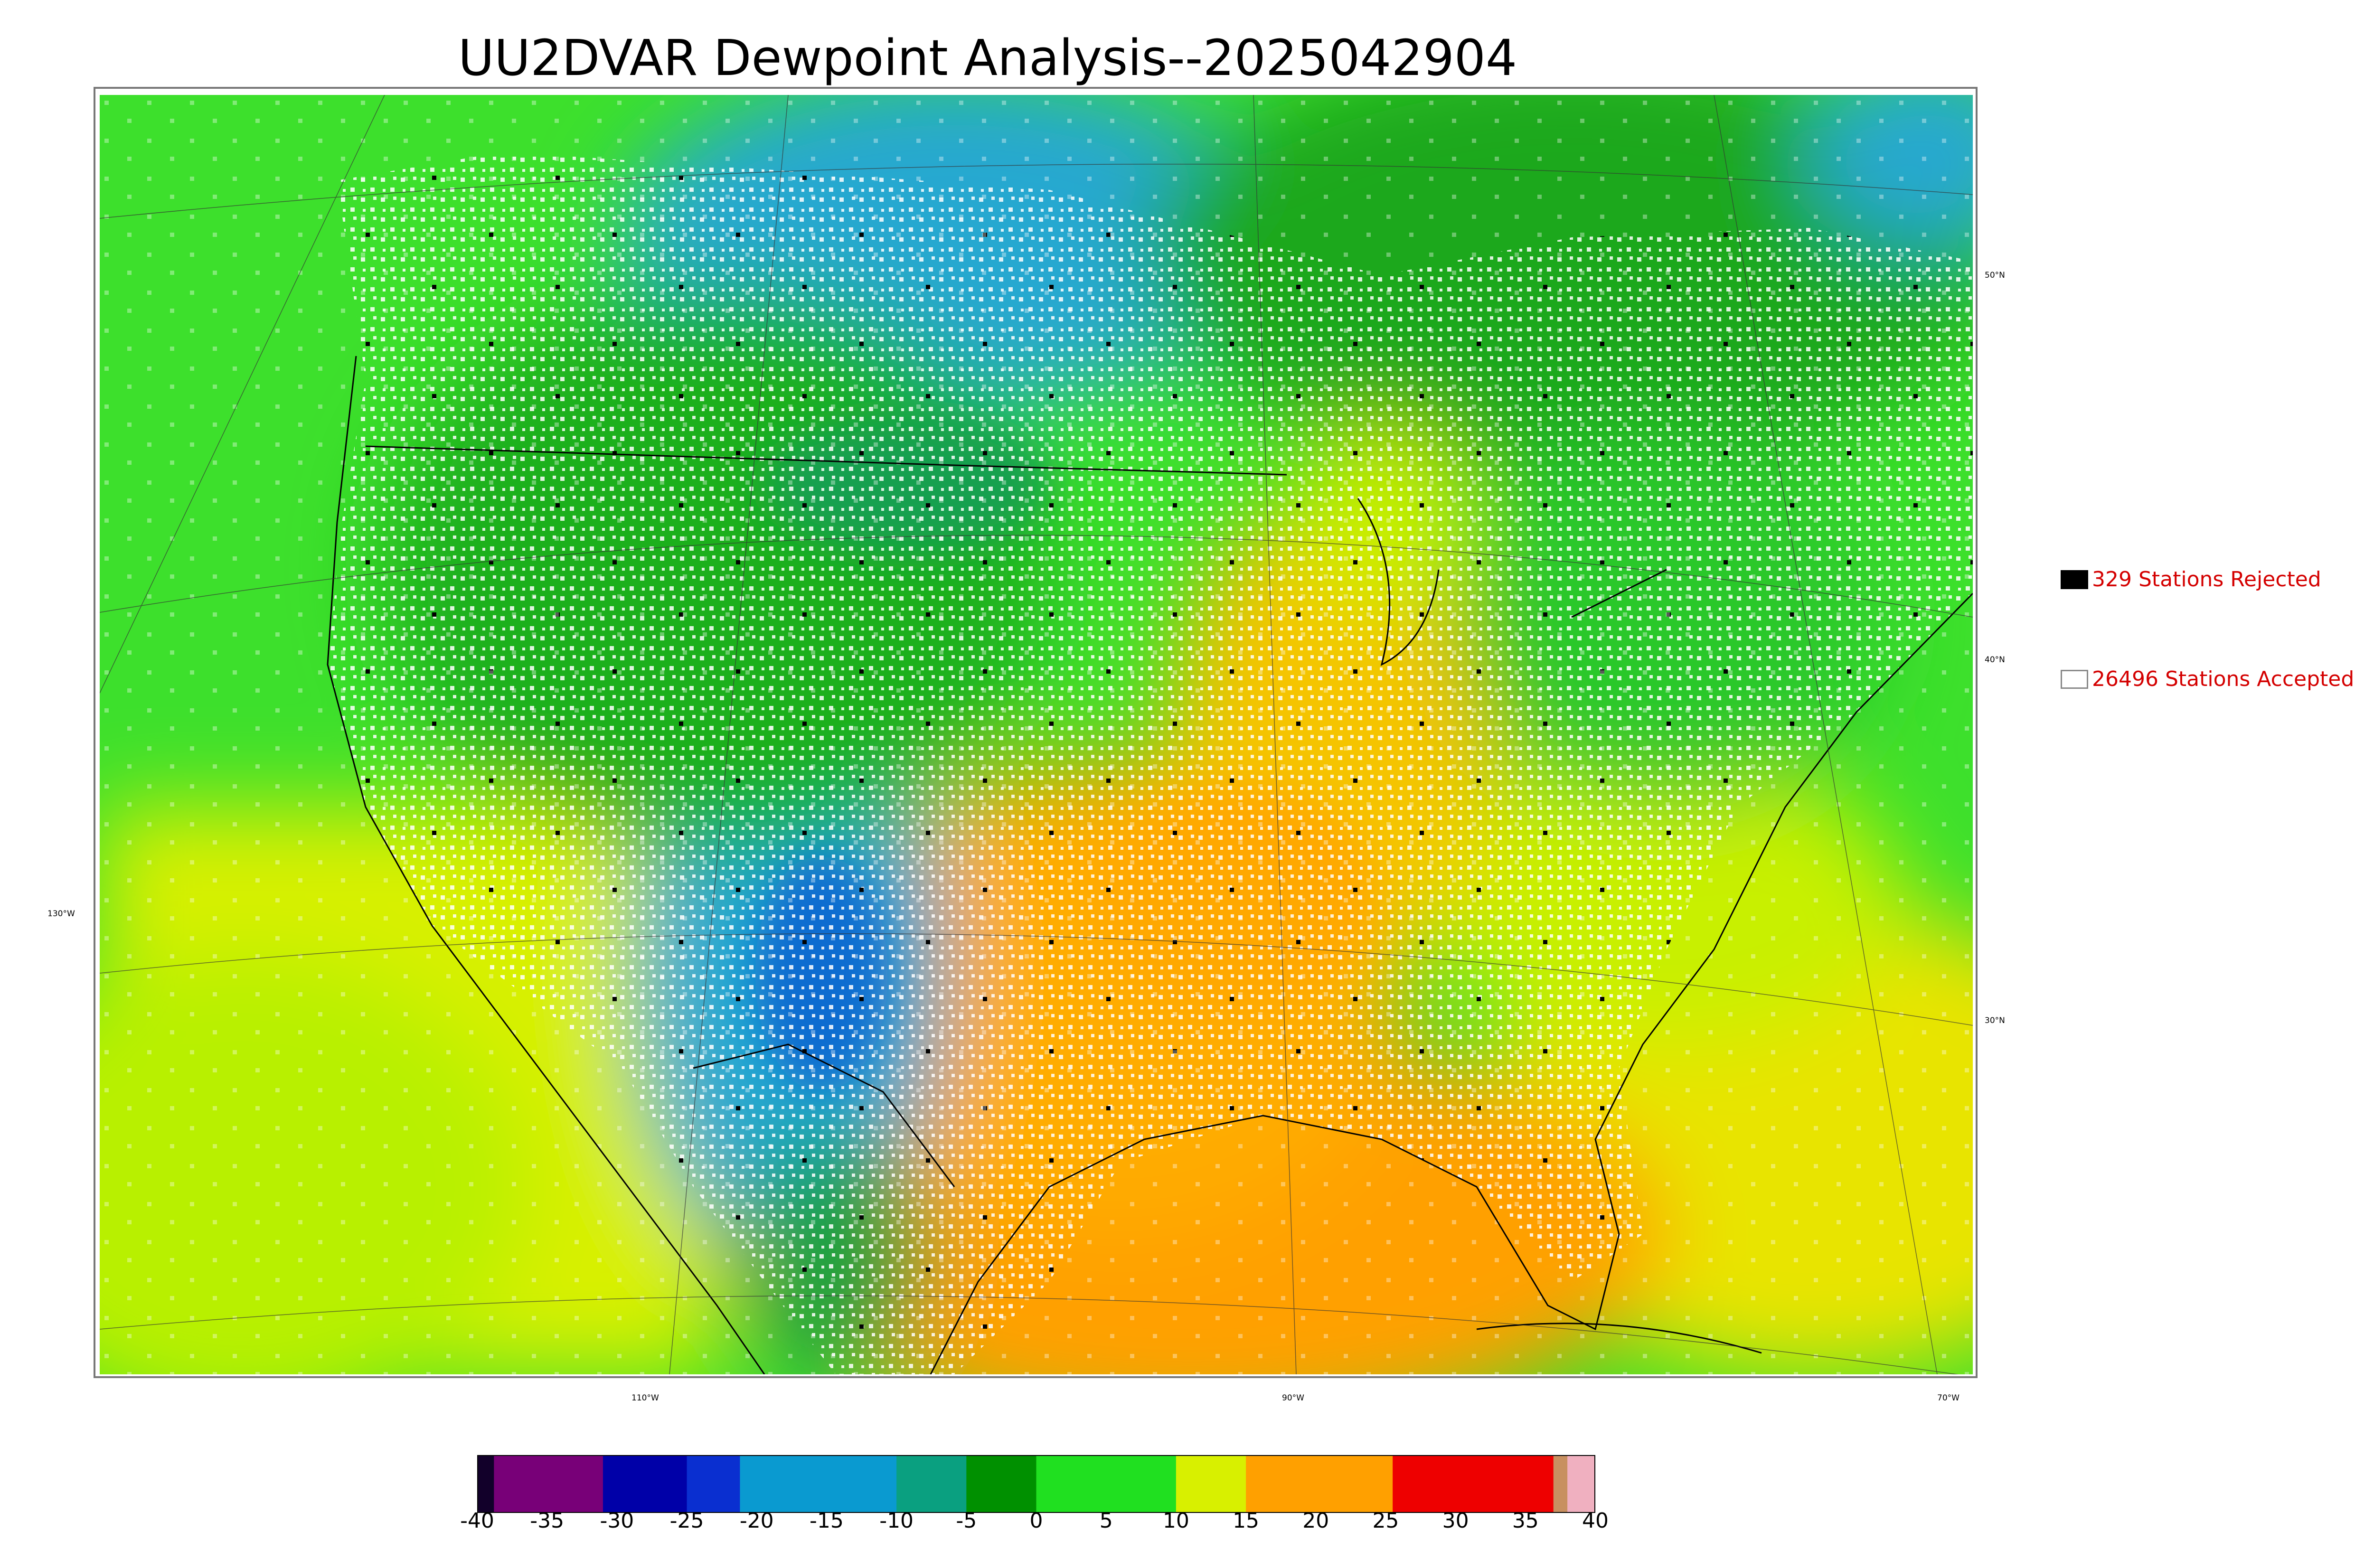 The height and width of the screenshot is (1568, 2374). What do you see at coordinates (1036, 1521) in the screenshot?
I see `colorbar-tick-label: 0` at bounding box center [1036, 1521].